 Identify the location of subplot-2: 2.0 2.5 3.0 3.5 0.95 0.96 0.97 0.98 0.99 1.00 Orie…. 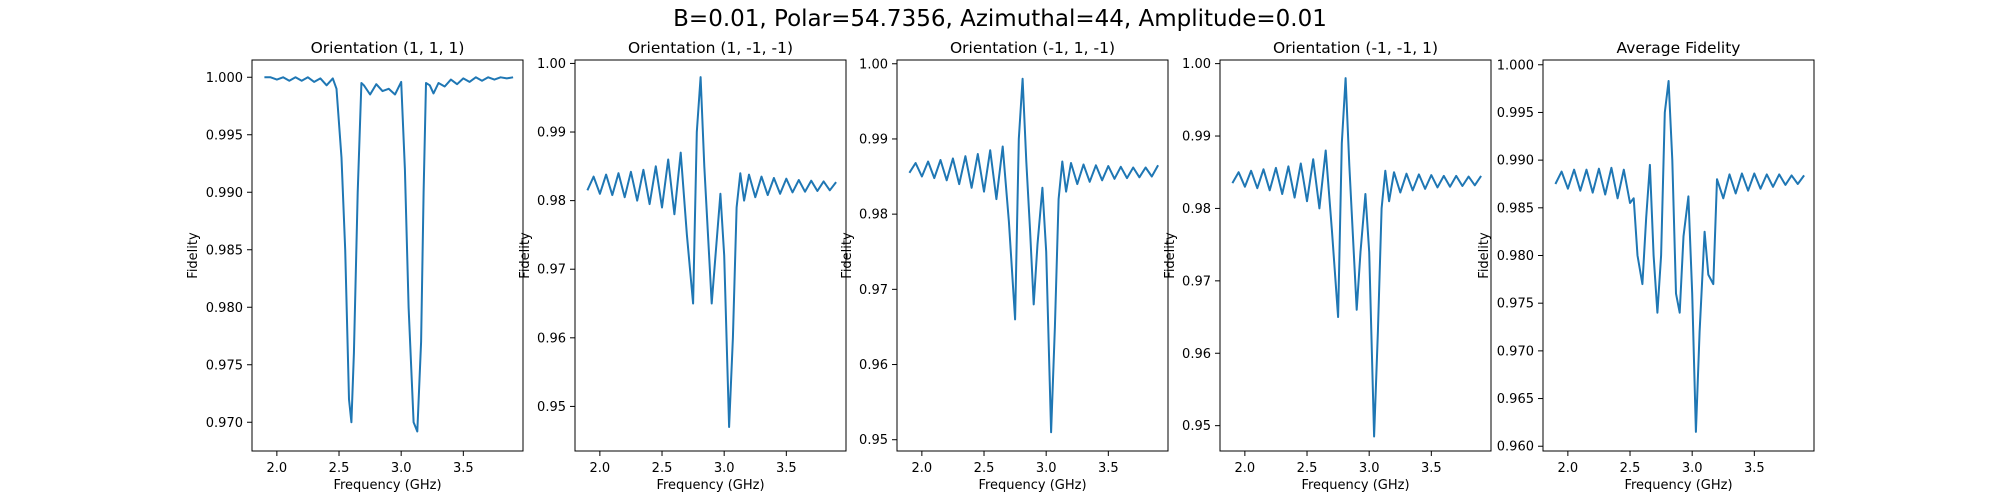
(682, 266).